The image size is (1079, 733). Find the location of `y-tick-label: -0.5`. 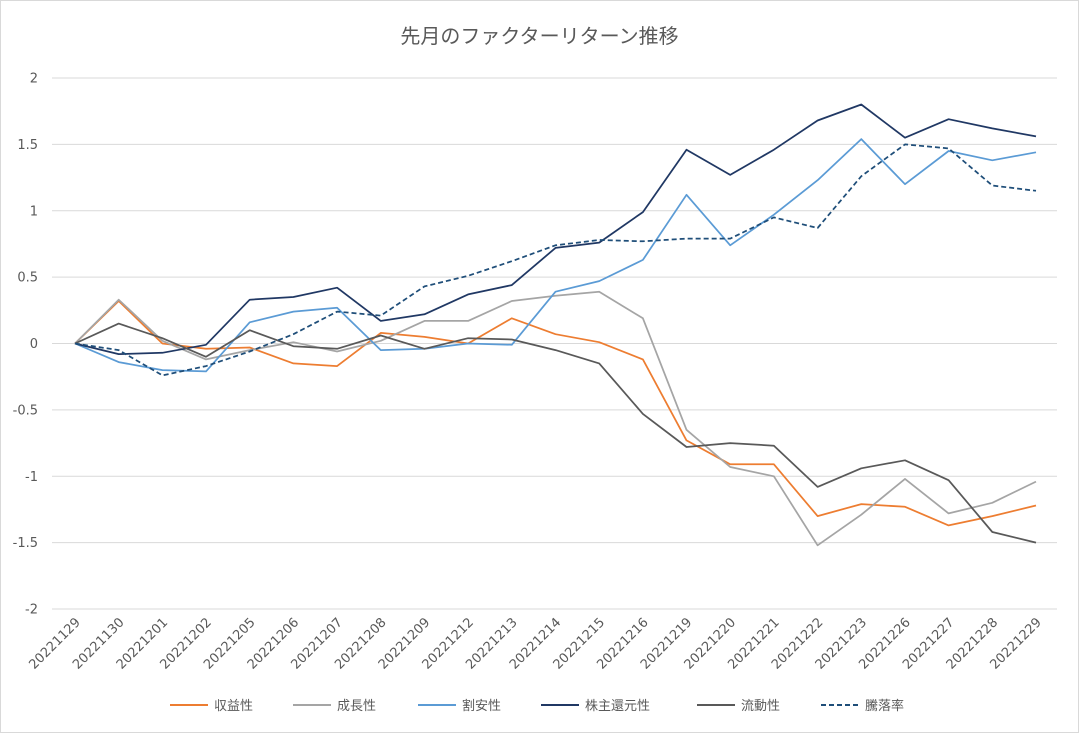

y-tick-label: -0.5 is located at coordinates (25, 410).